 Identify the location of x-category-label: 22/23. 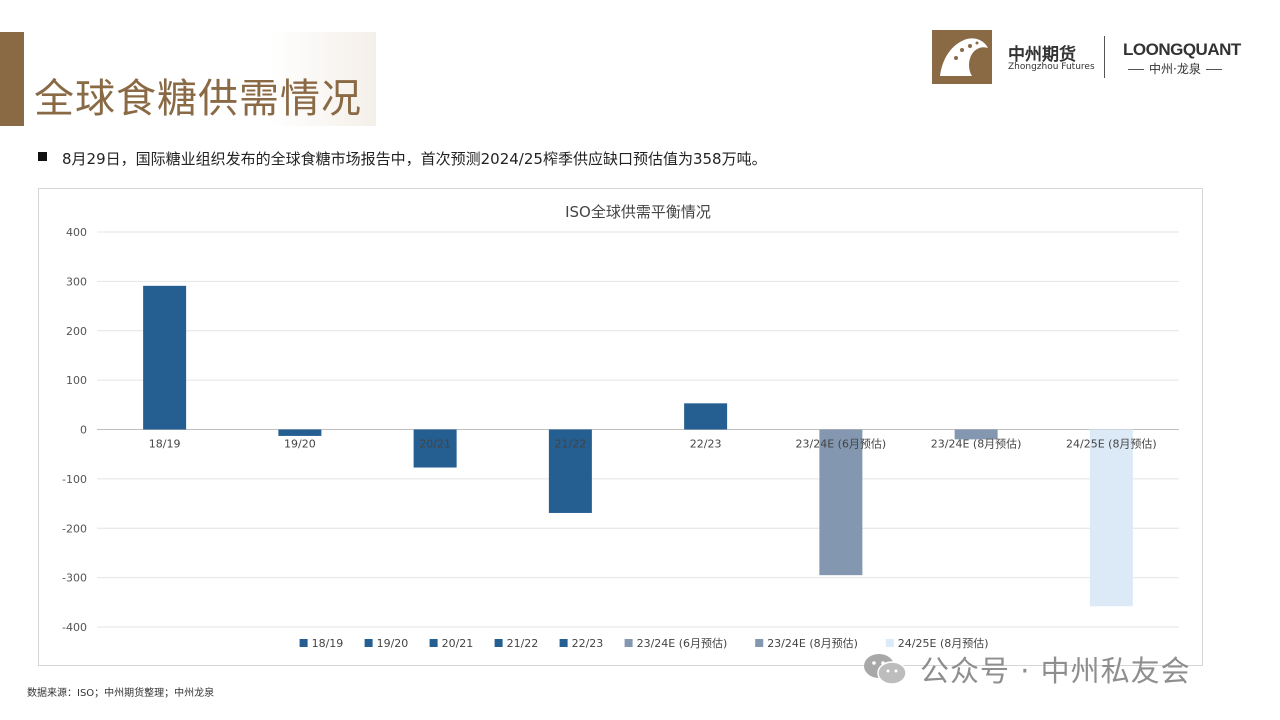
(706, 444).